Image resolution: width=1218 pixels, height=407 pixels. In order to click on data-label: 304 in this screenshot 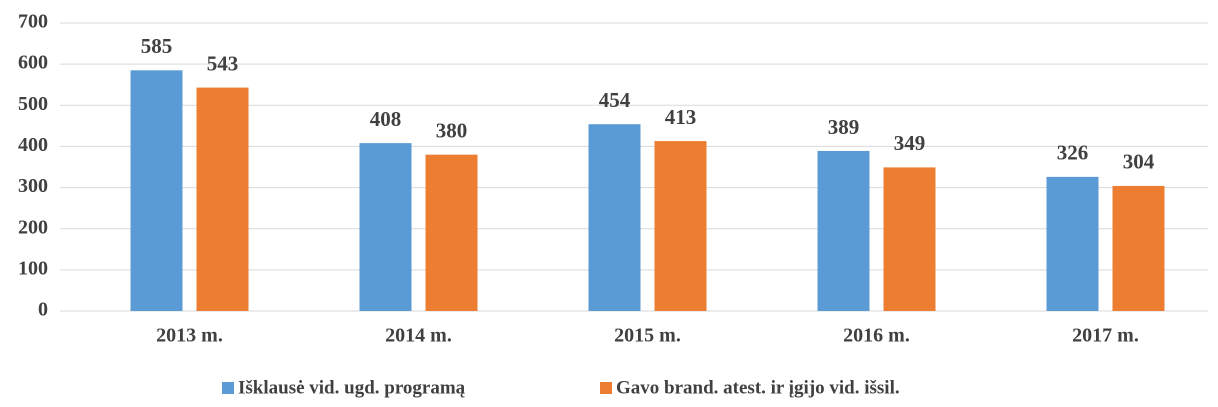, I will do `click(1139, 162)`.